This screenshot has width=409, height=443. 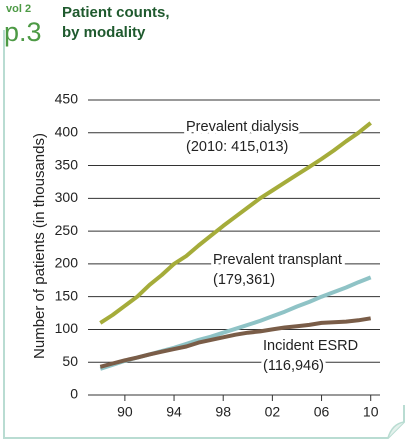 I want to click on annotation: Prevalent transplant, so click(x=277, y=260).